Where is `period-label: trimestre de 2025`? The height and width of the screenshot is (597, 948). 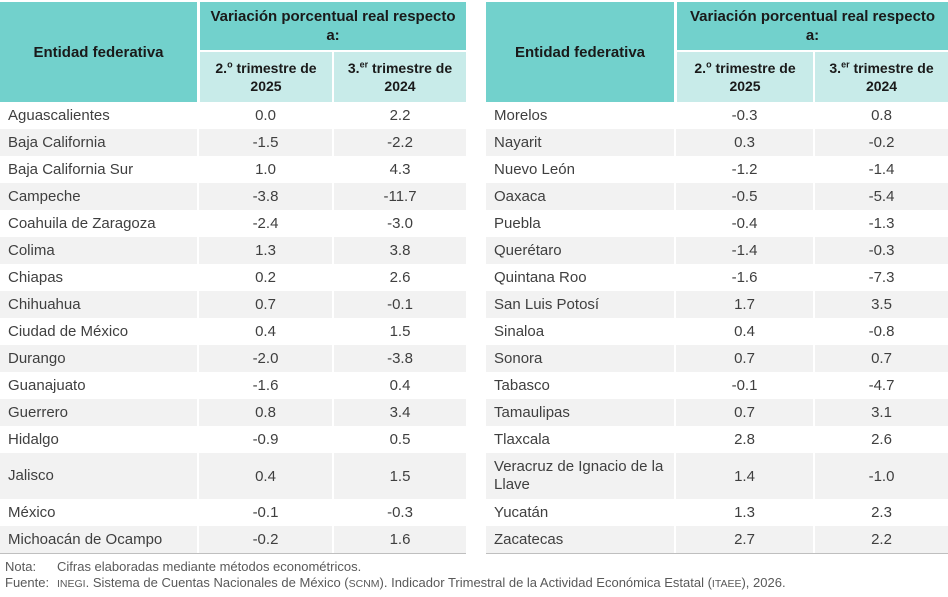 period-label: trimestre de 2025 is located at coordinates (274, 77).